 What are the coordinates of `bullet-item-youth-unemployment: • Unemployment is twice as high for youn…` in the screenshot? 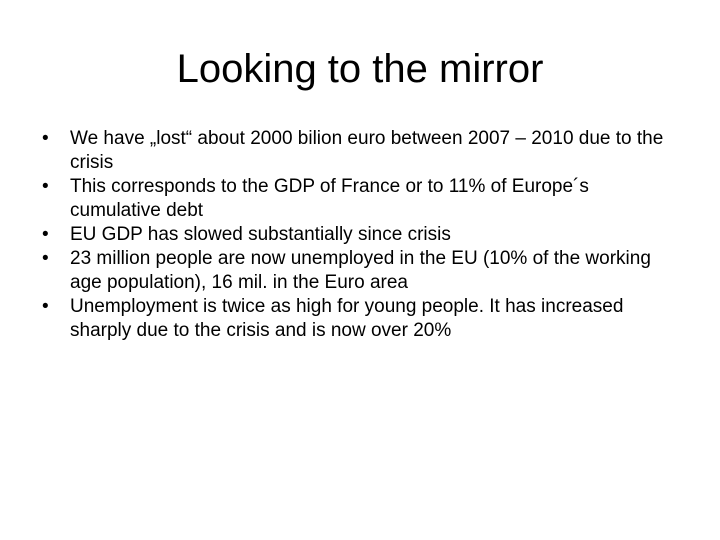 It's located at (360, 319).